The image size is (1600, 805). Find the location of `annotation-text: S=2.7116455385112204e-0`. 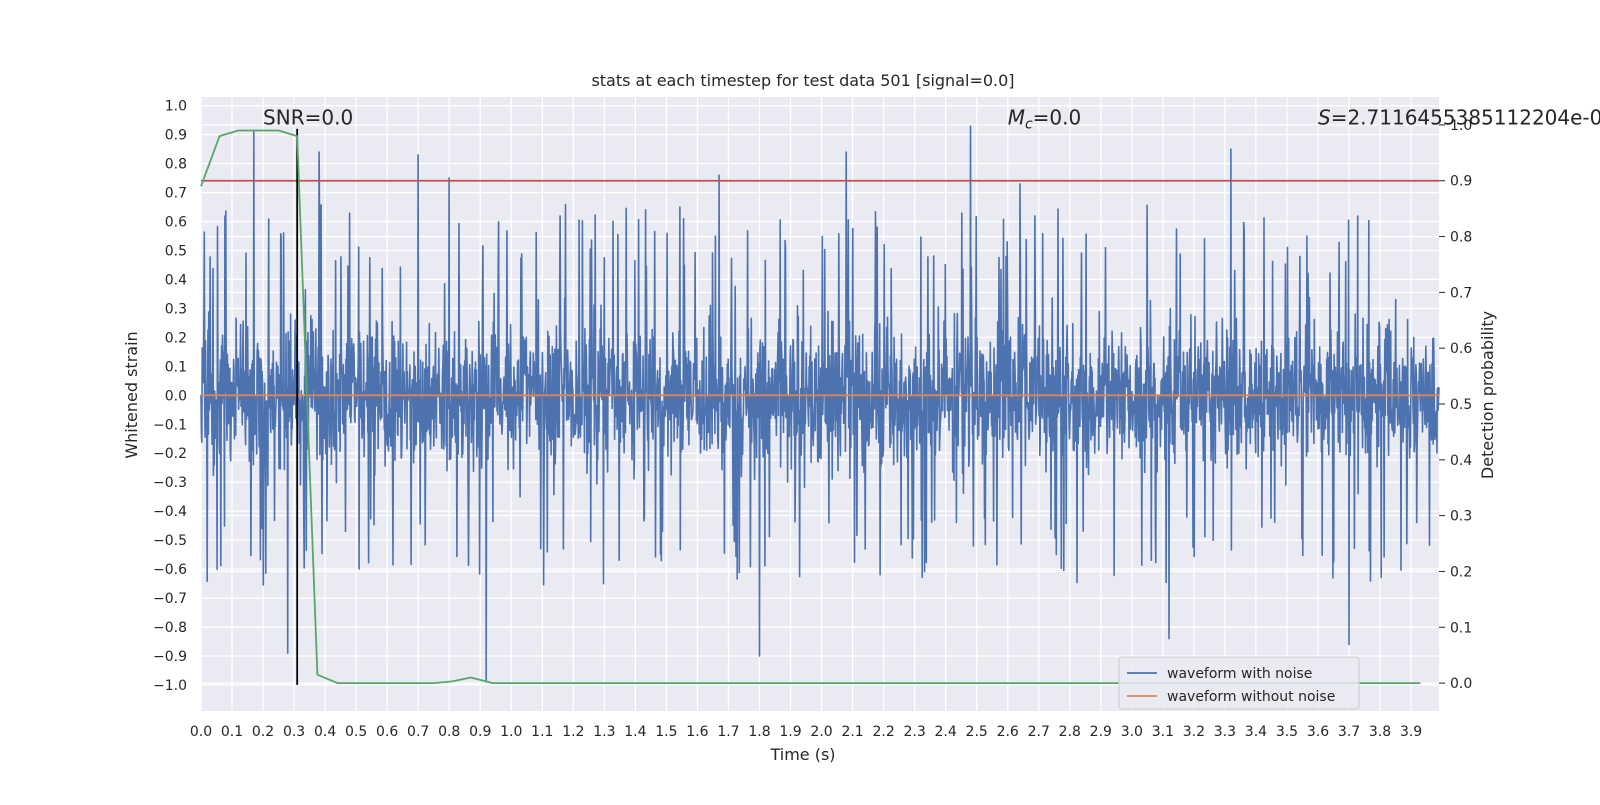

annotation-text: S=2.7116455385112204e-0 is located at coordinates (1459, 117).